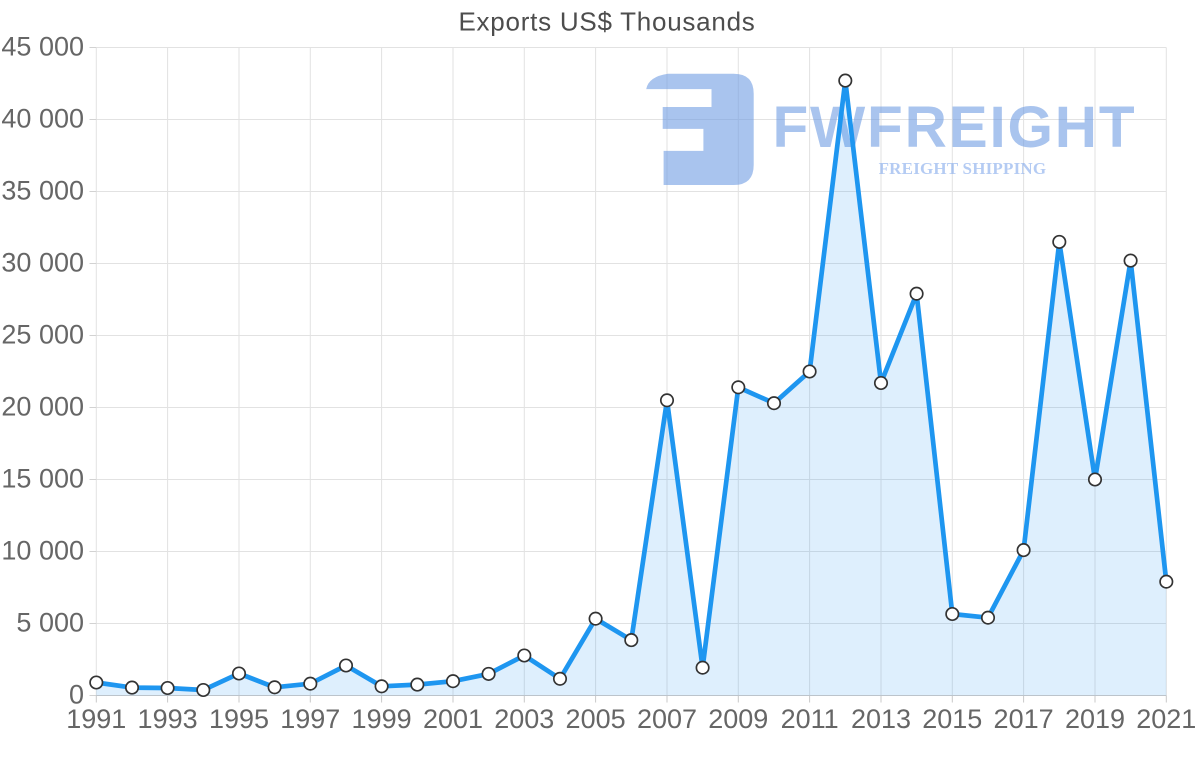  I want to click on svg-text: 35 000, so click(42, 191).